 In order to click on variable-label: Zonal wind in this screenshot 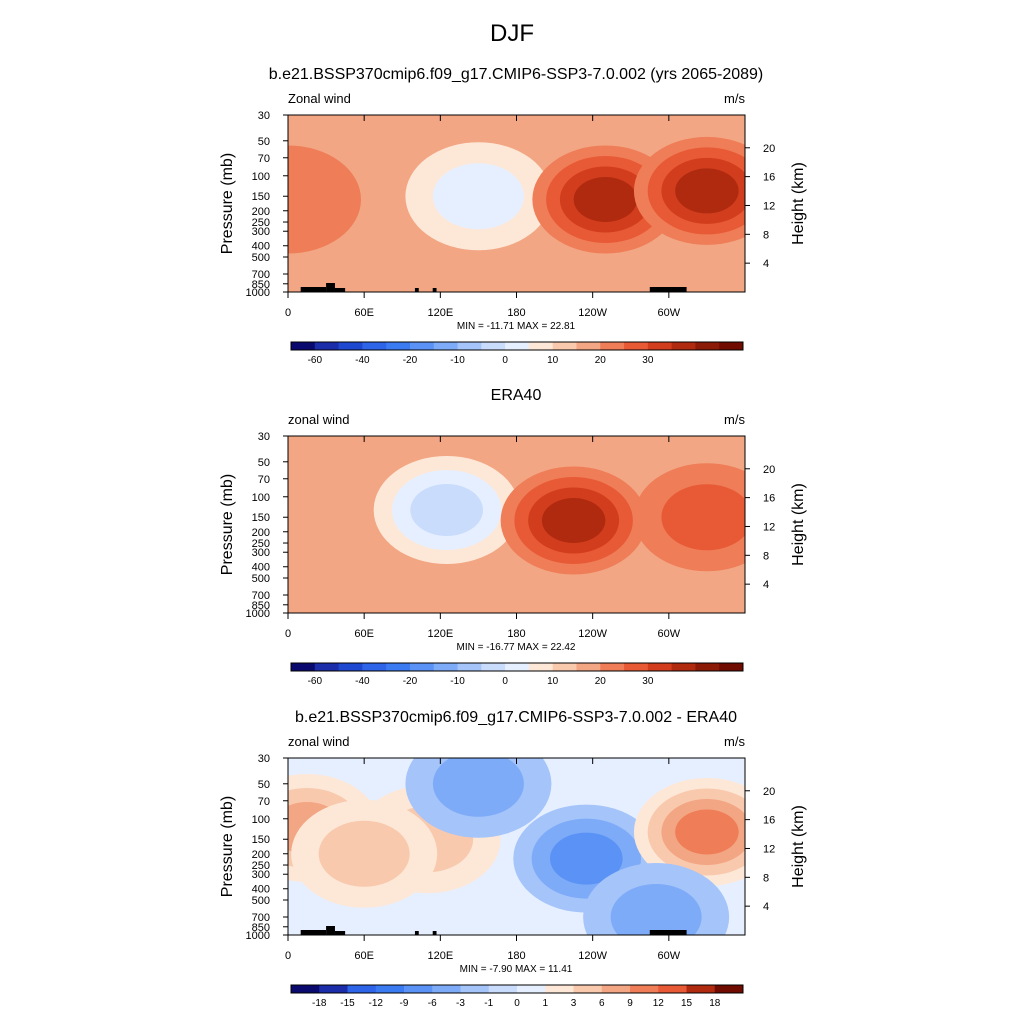, I will do `click(319, 98)`.